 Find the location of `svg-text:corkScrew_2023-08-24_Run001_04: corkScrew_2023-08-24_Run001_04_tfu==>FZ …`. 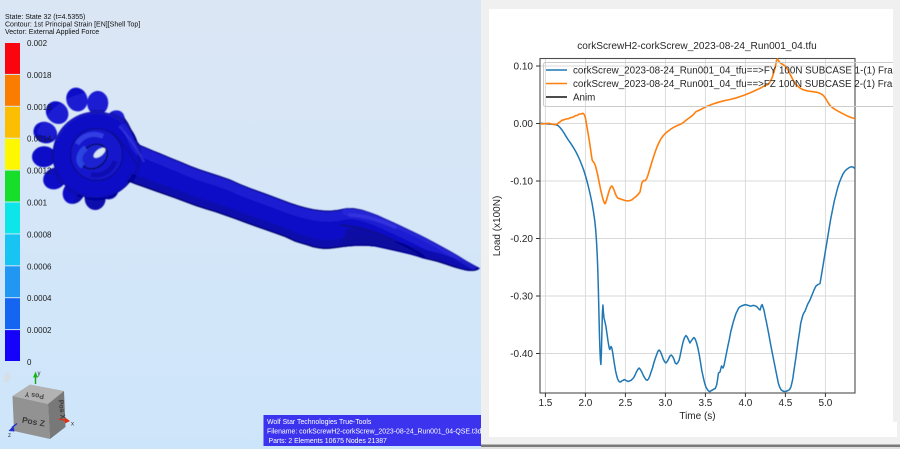

svg-text:corkScrew_2023-08-24_Run001_04: corkScrew_2023-08-24_Run001_04_tfu==>FZ … is located at coordinates (736, 84).